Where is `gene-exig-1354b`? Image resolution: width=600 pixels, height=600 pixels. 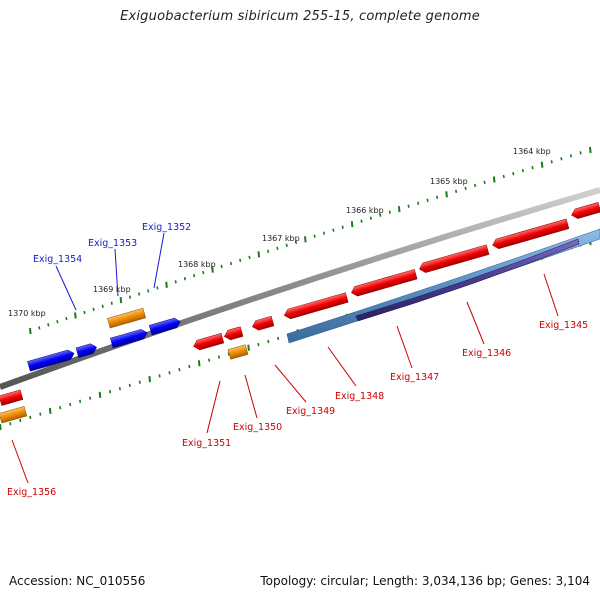
gene-exig-1354b is located at coordinates (86, 350).